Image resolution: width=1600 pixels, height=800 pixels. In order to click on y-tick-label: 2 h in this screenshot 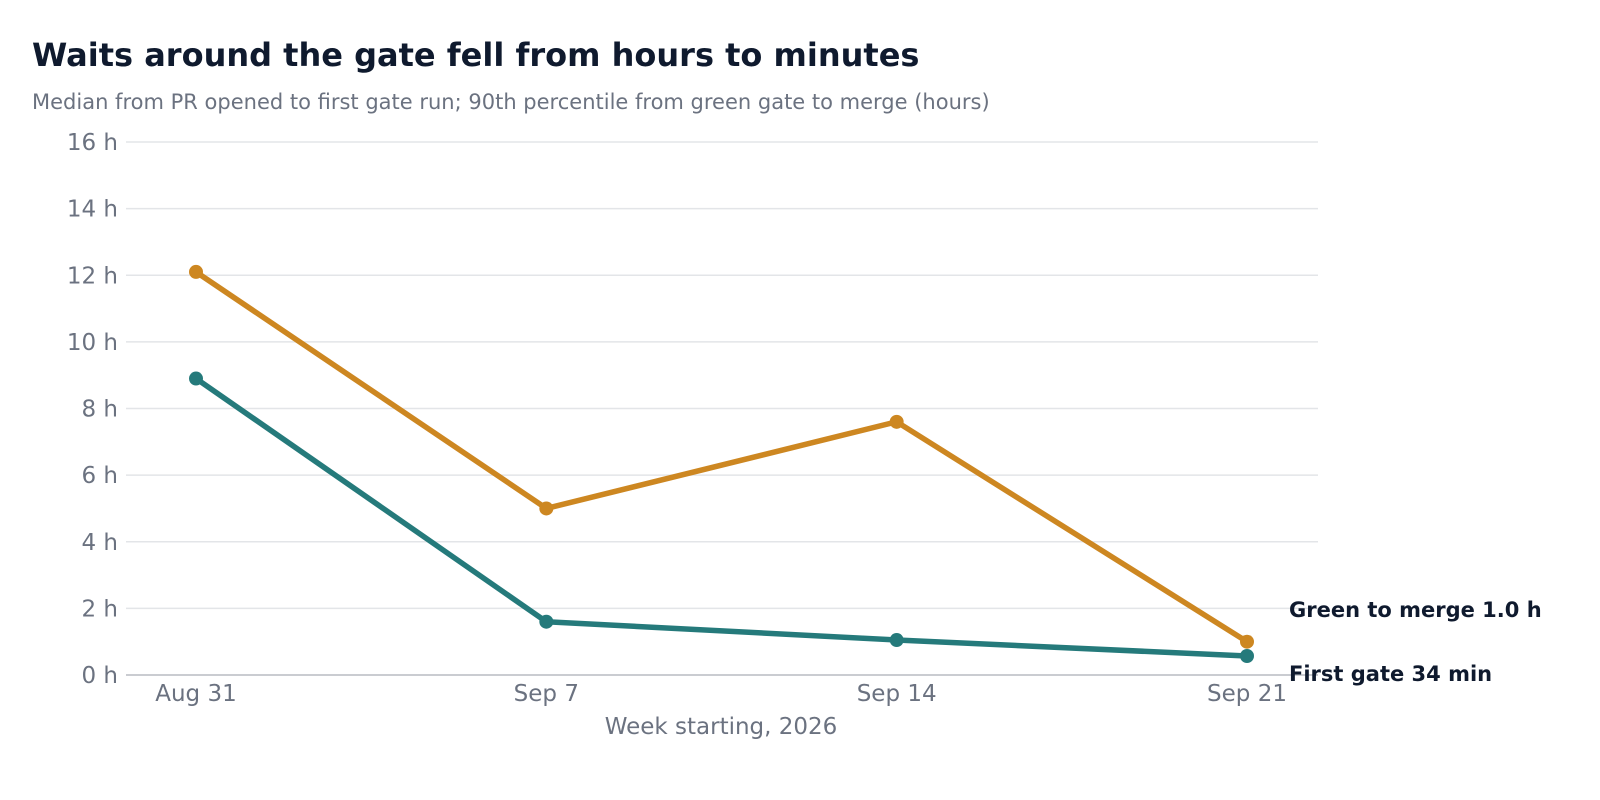, I will do `click(99, 609)`.